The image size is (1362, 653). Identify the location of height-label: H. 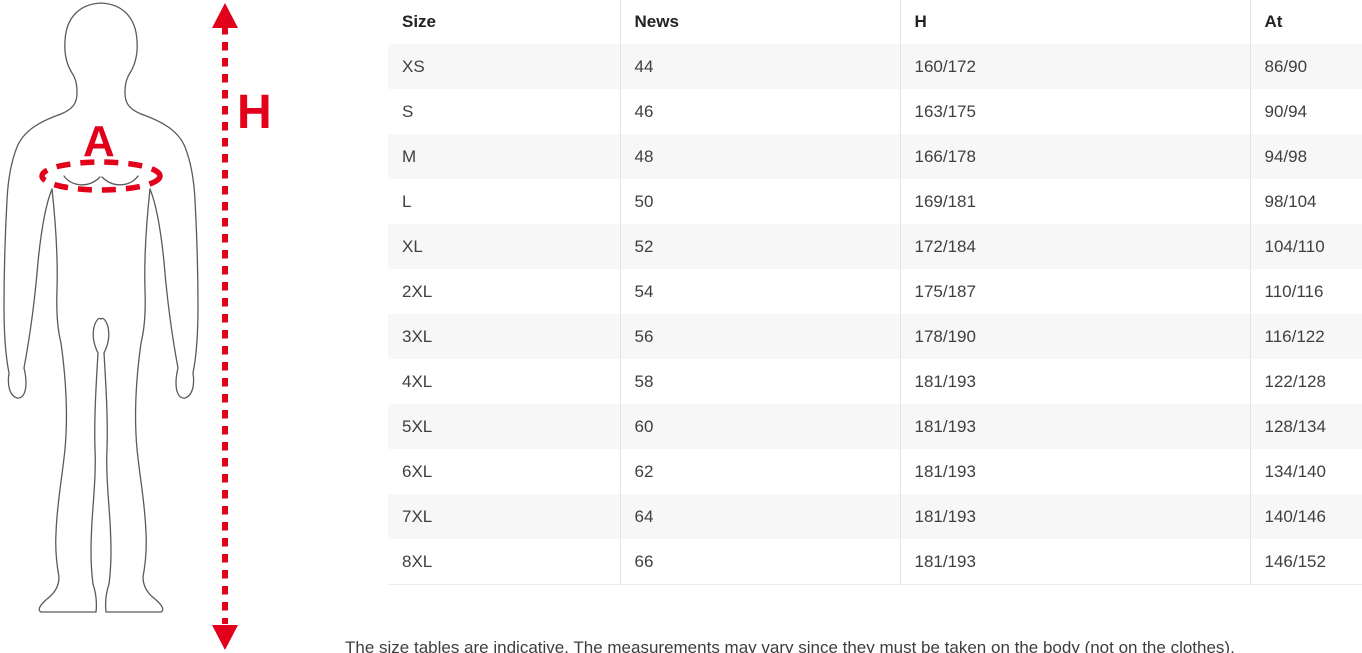
(254, 112).